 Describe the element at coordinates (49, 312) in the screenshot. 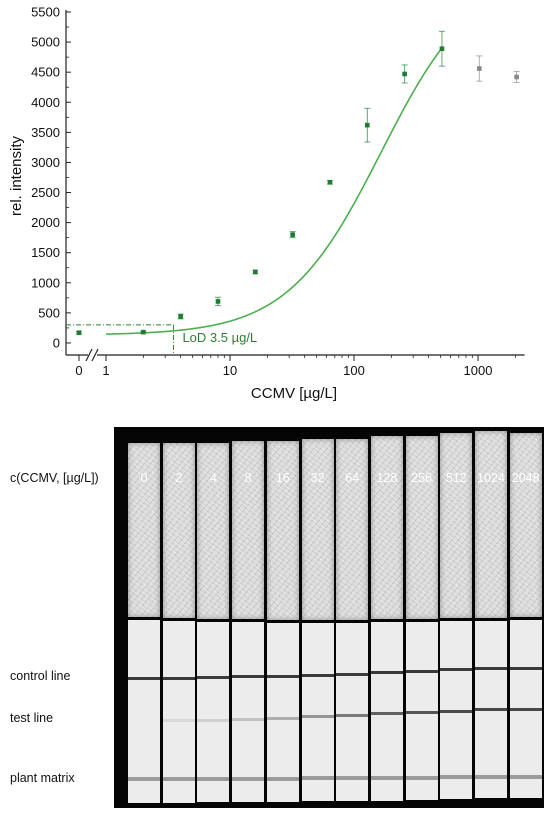

I see `y-tick-label: 500` at that location.